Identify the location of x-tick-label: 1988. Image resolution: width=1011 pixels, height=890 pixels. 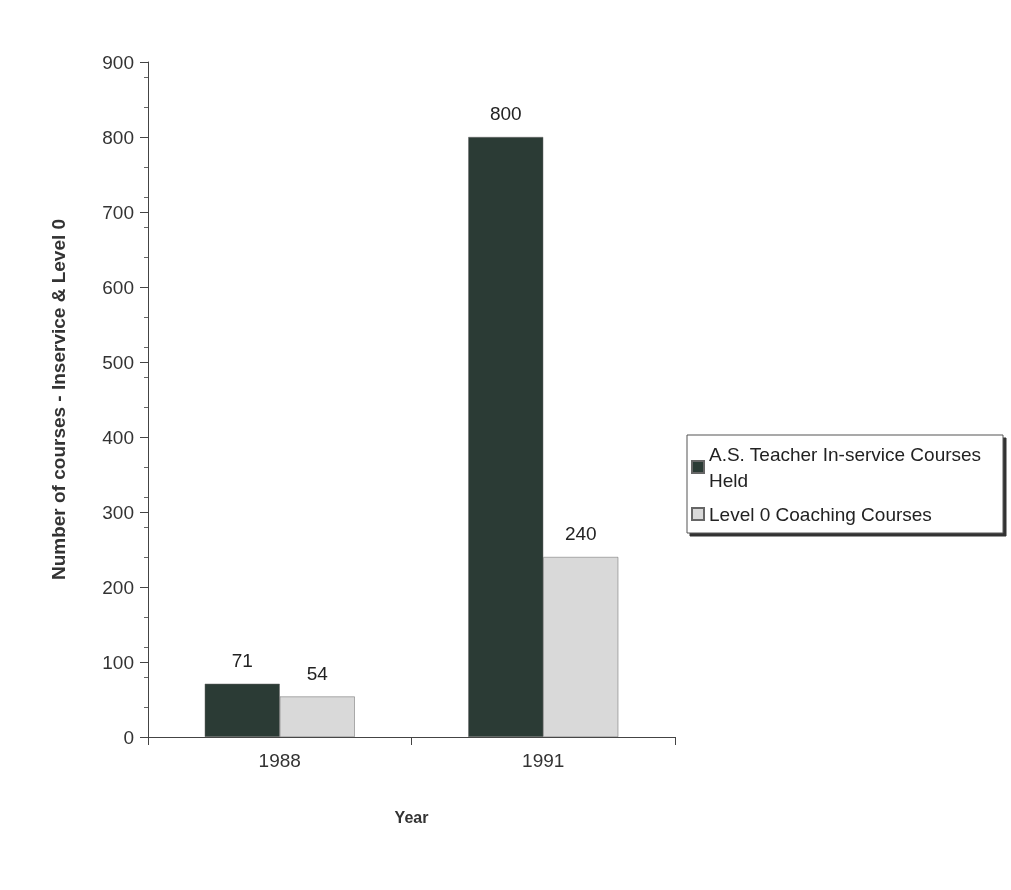
(279, 760).